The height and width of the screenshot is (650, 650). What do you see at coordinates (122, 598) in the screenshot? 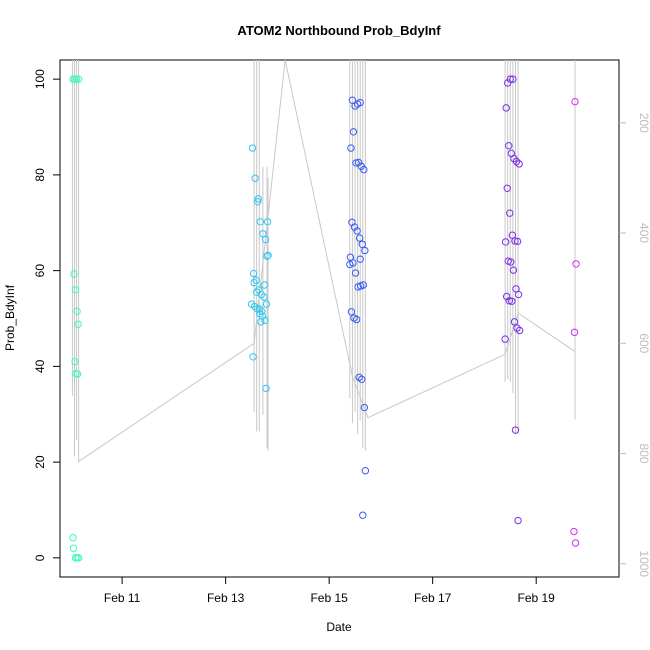
I see `x-tick-label: Feb 11` at bounding box center [122, 598].